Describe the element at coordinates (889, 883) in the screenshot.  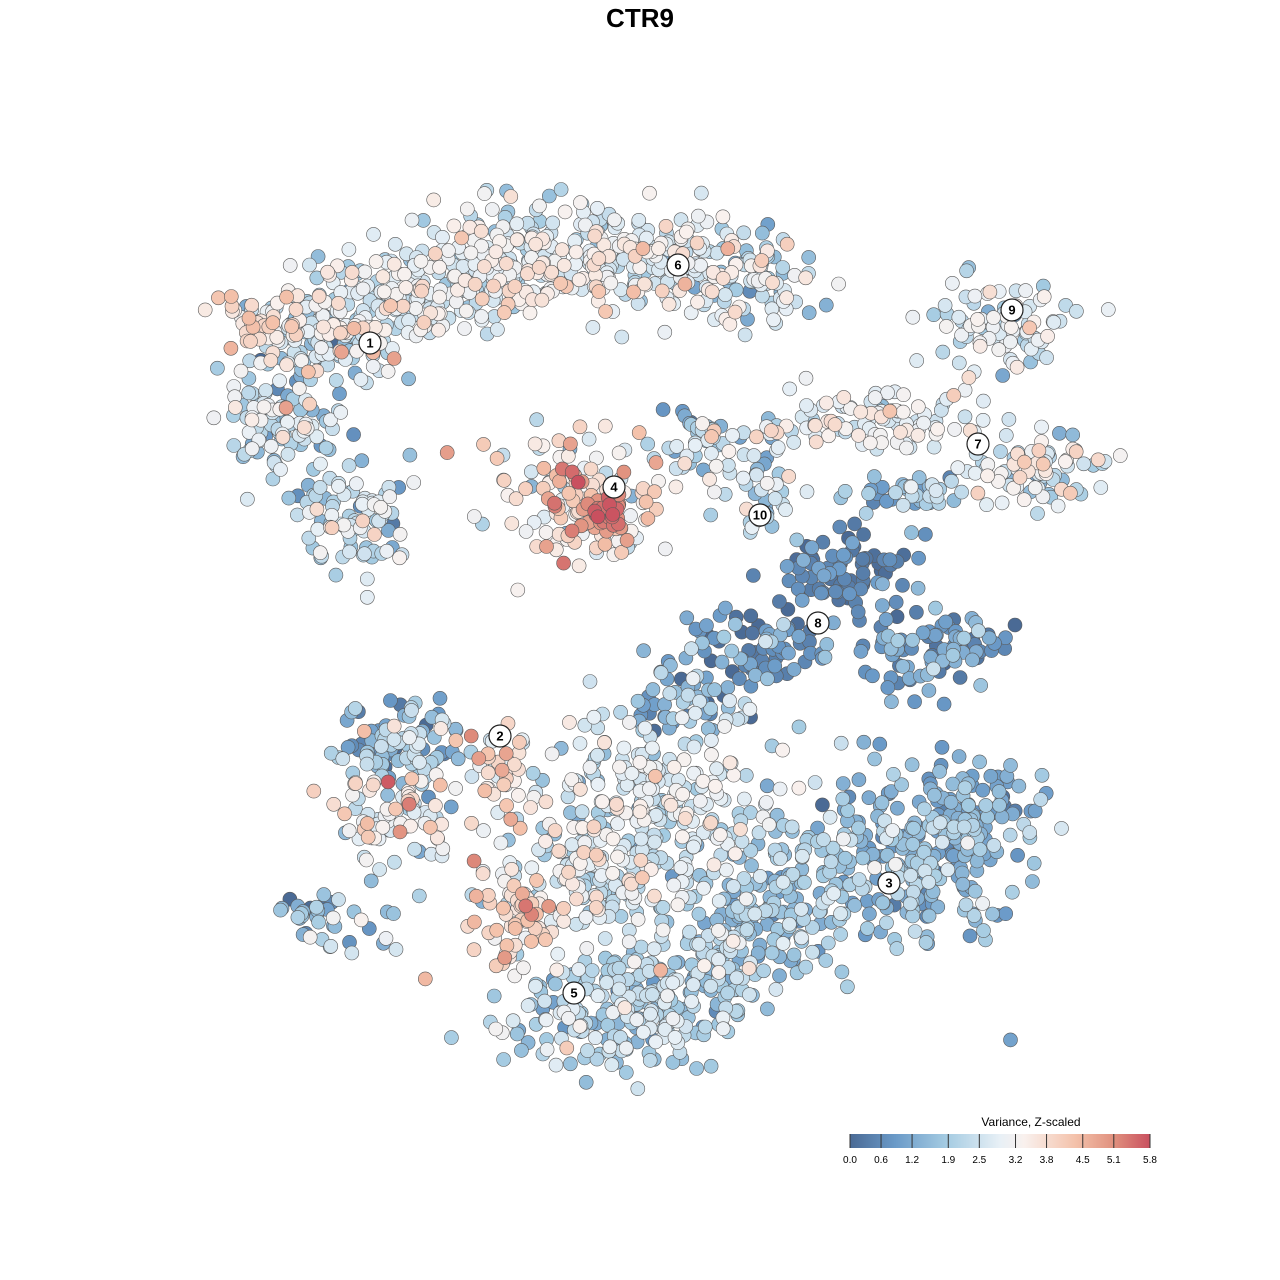
I see `cluster-label-3: 3` at that location.